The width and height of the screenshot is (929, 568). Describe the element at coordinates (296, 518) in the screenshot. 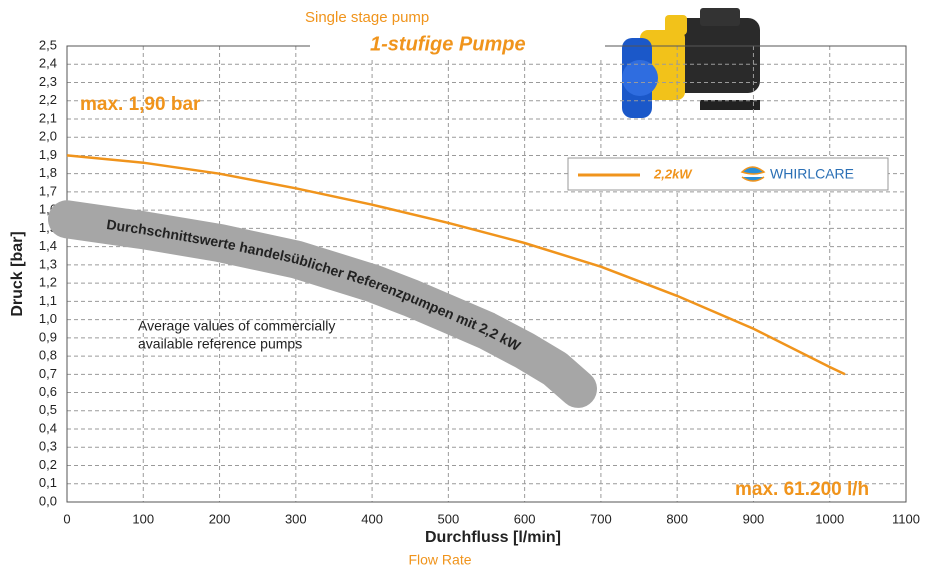

I see `x-tick-label: 300` at that location.